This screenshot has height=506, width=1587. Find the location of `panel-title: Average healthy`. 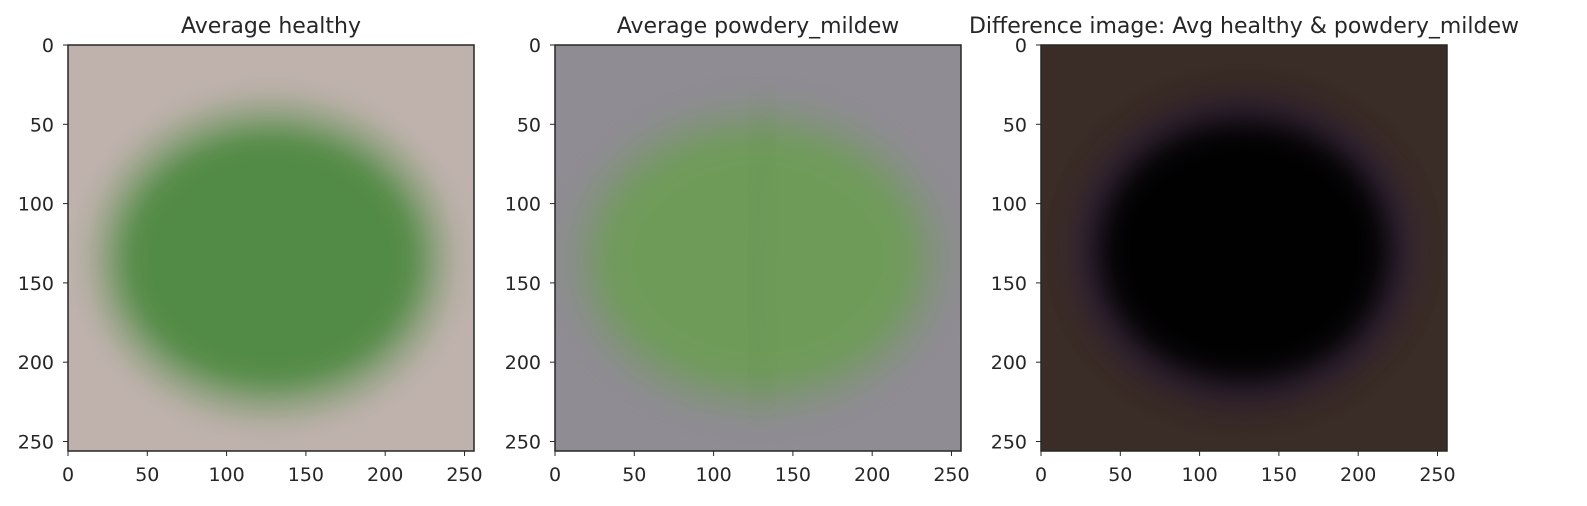

panel-title: Average healthy is located at coordinates (271, 26).